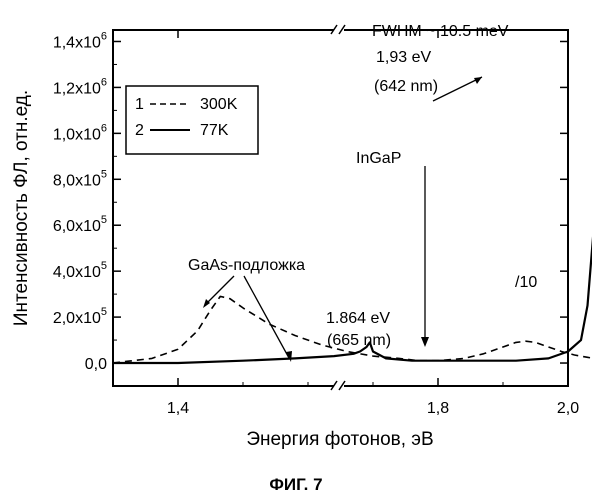 Image resolution: width=592 pixels, height=500 pixels. I want to click on annotation-peak-wavelength: (642 nm), so click(406, 86).